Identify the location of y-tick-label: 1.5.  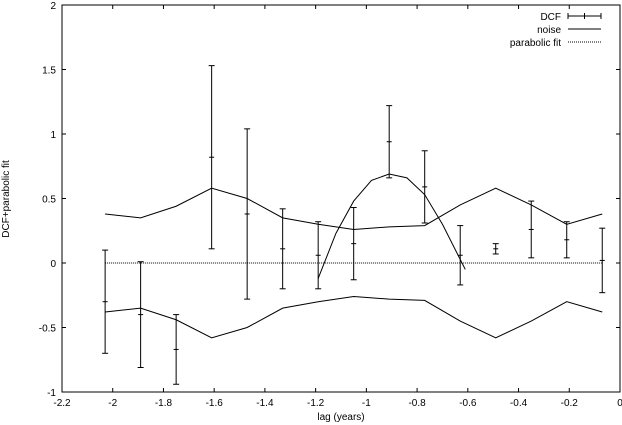
(49, 71).